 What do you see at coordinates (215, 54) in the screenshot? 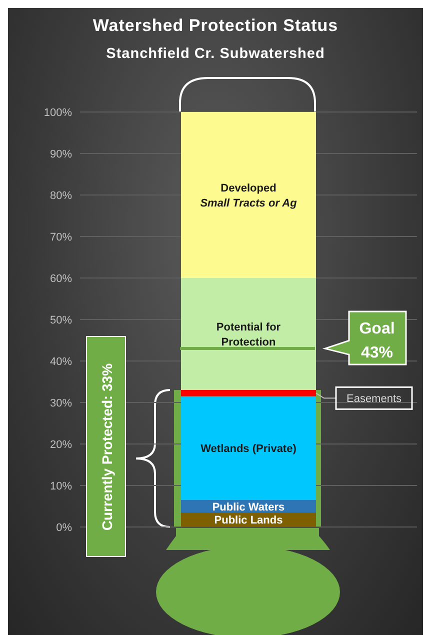
I see `chart-subtitle: Stanchfield Cr. Subwatershed` at bounding box center [215, 54].